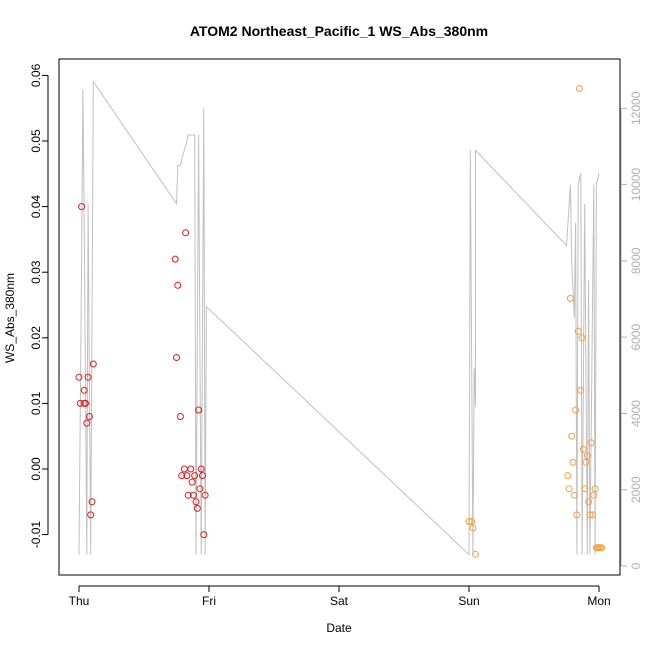  I want to click on secondary-y-axis: 0 2000 4000 6000 8000 10000 12000, so click(631, 330).